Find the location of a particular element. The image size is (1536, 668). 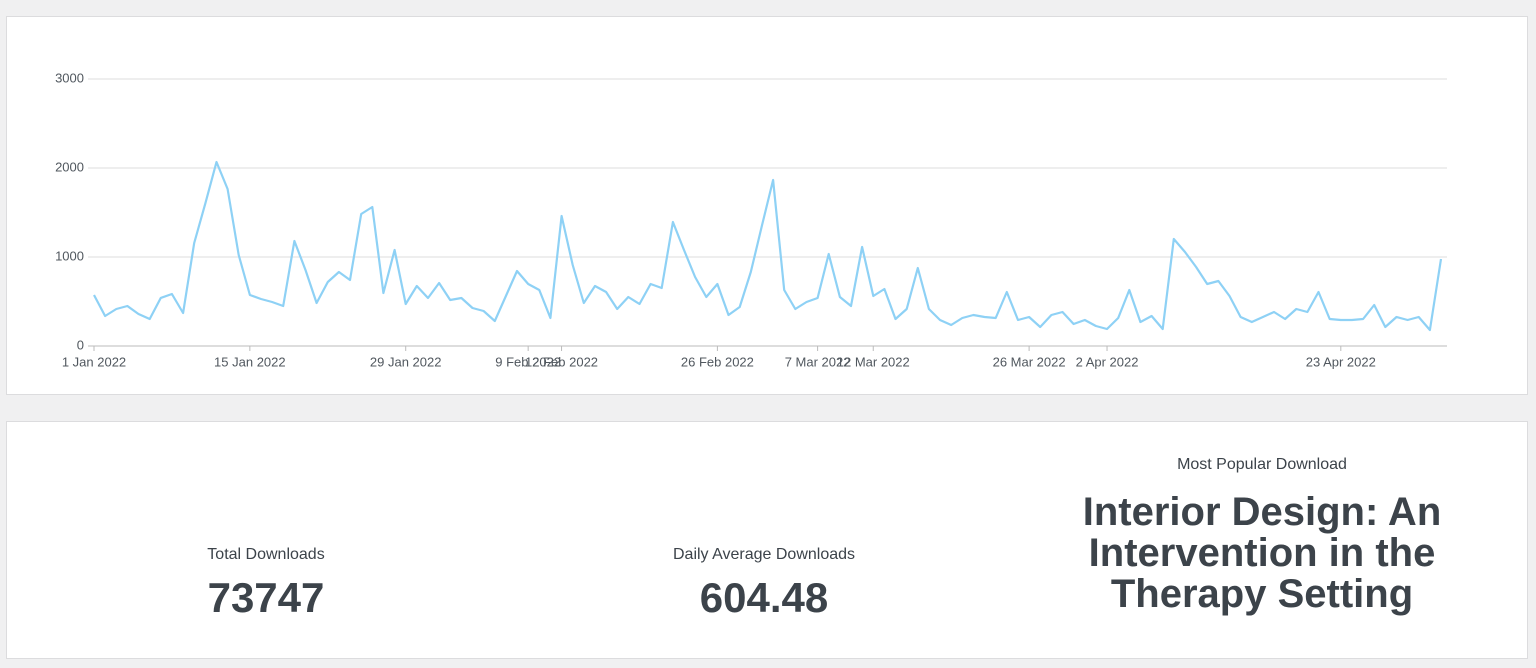

x-tick-label: 1 Jan 2022 is located at coordinates (94, 361).